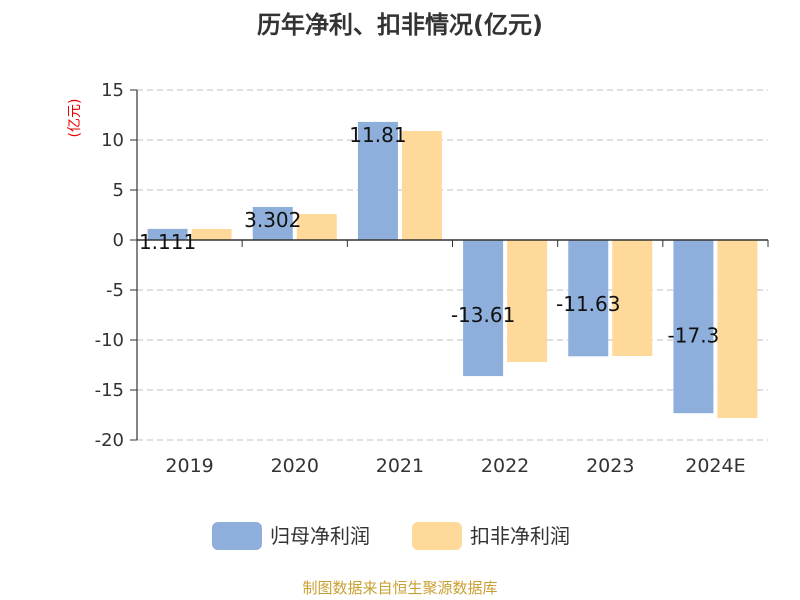  I want to click on y-axis-unit: (亿元), so click(75, 118).